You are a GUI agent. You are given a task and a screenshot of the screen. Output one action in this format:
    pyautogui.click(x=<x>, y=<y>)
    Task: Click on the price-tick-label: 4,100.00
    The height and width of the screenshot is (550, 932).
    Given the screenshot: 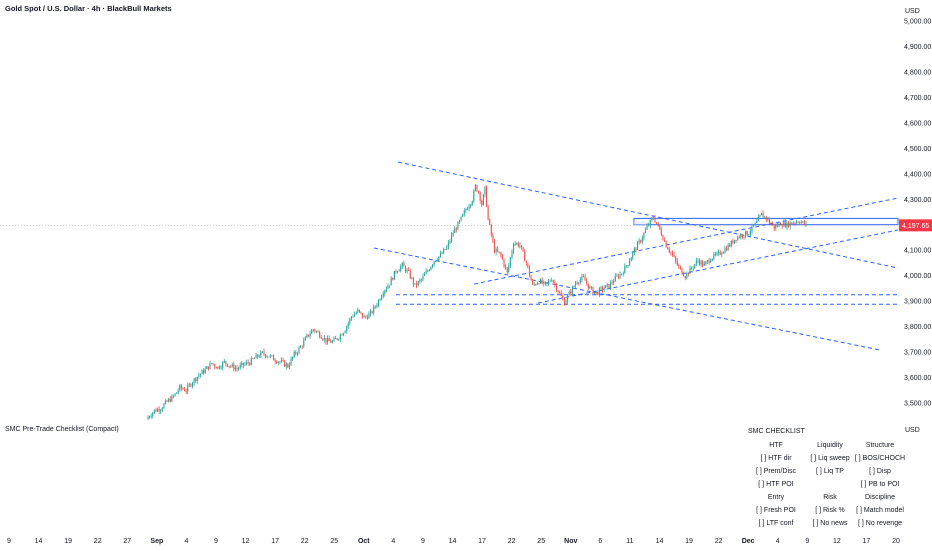 What is the action you would take?
    pyautogui.click(x=917, y=251)
    